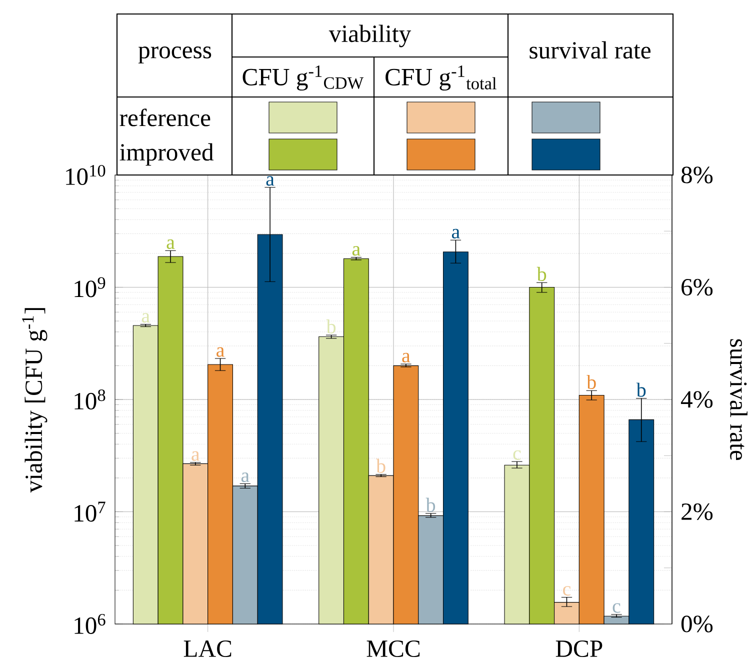  Describe the element at coordinates (165, 117) in the screenshot. I see `legend-label: reference` at that location.